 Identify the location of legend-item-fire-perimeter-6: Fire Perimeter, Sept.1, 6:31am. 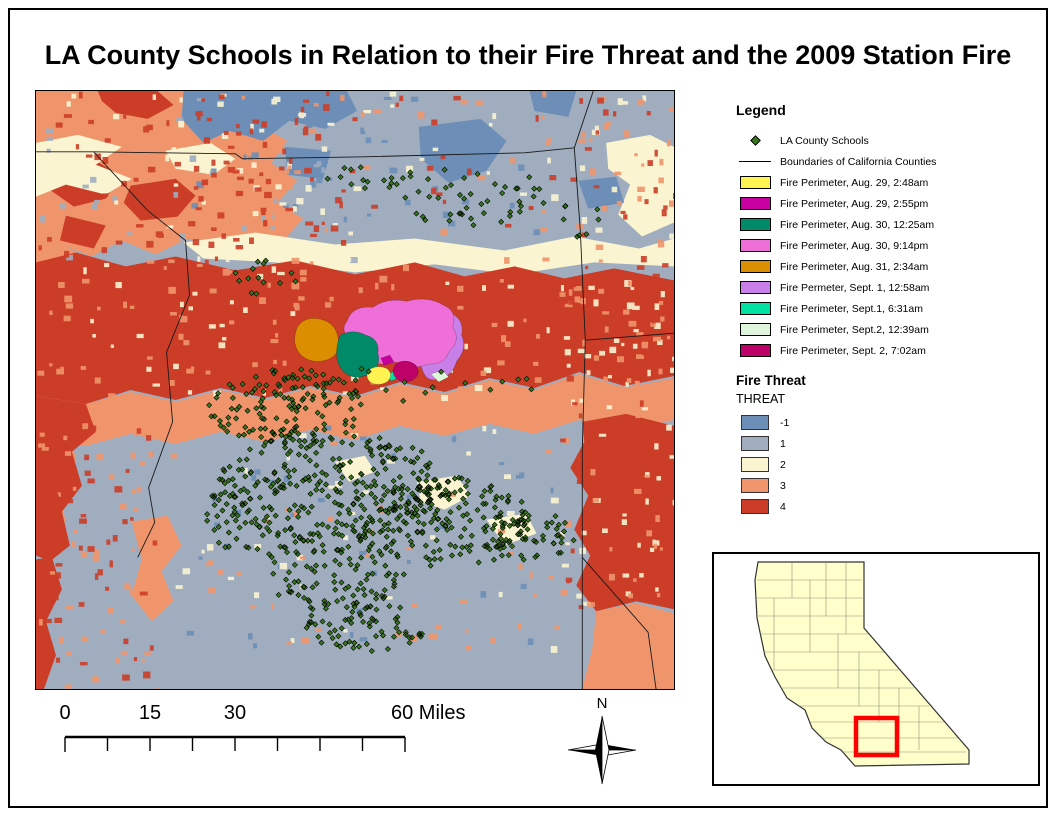
(887, 308).